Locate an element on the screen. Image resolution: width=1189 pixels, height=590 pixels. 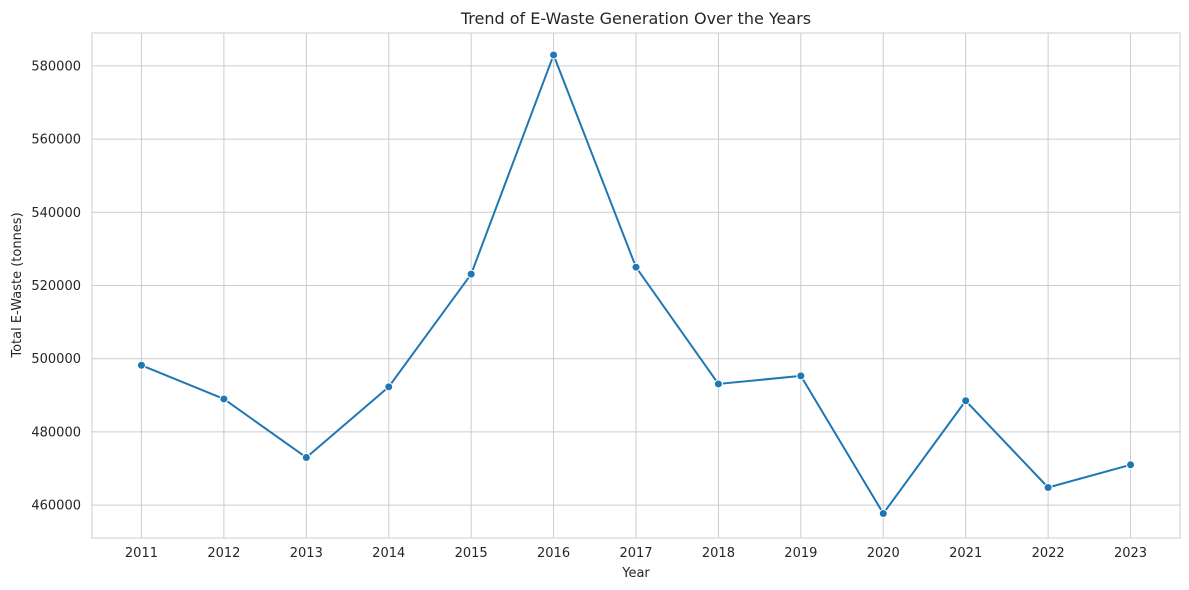
y-tick-label: 520000 is located at coordinates (56, 286).